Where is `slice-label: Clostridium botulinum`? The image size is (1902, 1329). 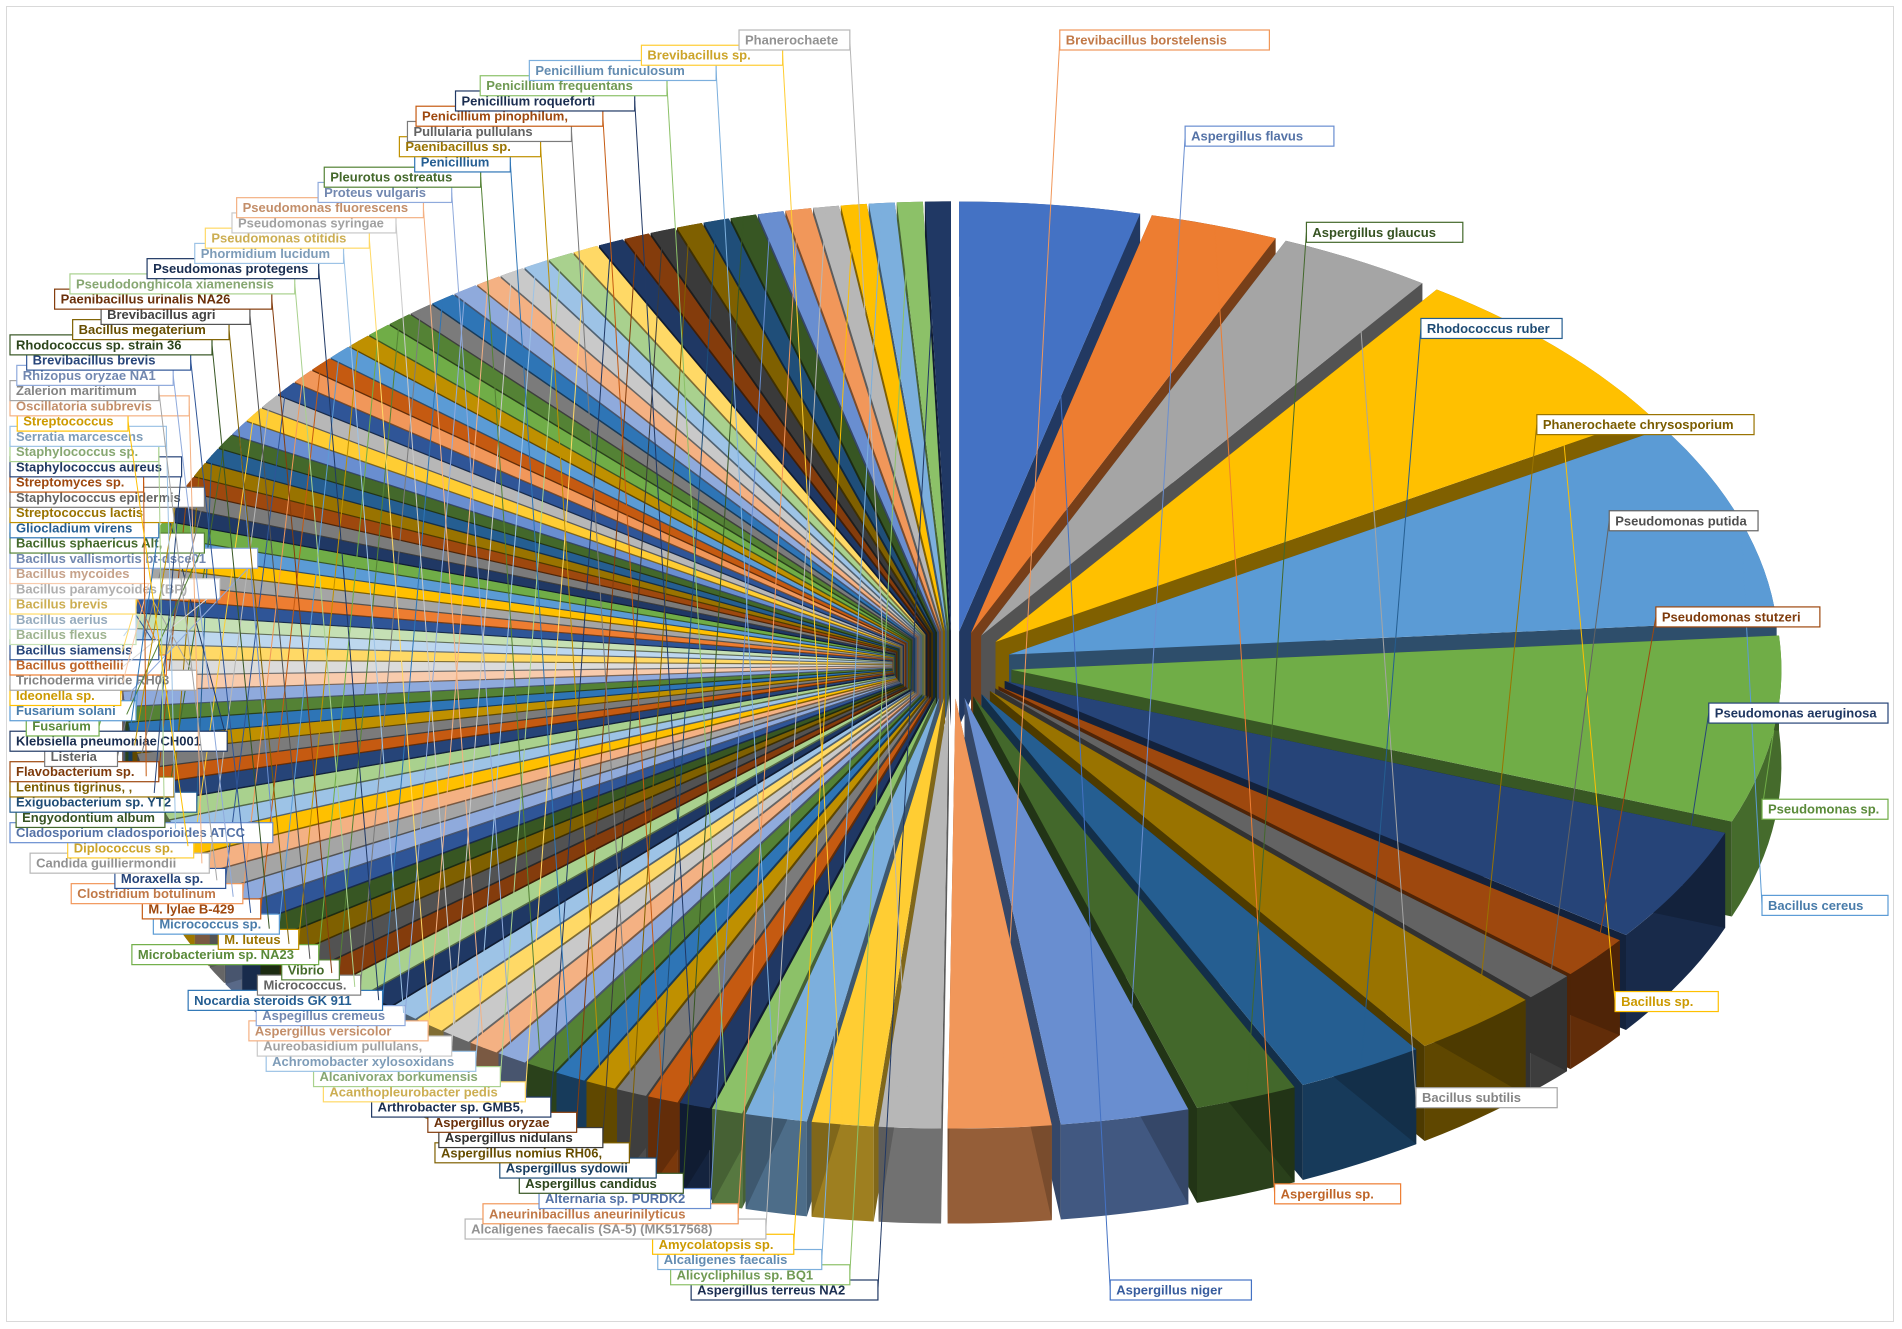 slice-label: Clostridium botulinum is located at coordinates (146, 893).